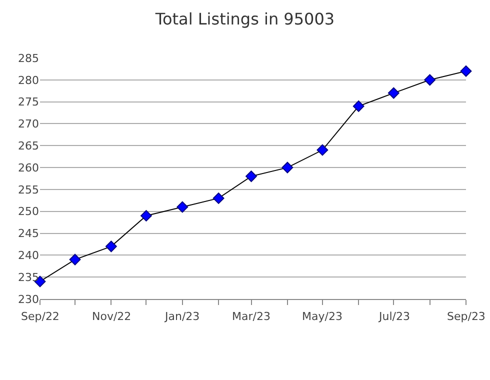 This screenshot has height=380, width=490. I want to click on y-tick-label: 275, so click(28, 102).